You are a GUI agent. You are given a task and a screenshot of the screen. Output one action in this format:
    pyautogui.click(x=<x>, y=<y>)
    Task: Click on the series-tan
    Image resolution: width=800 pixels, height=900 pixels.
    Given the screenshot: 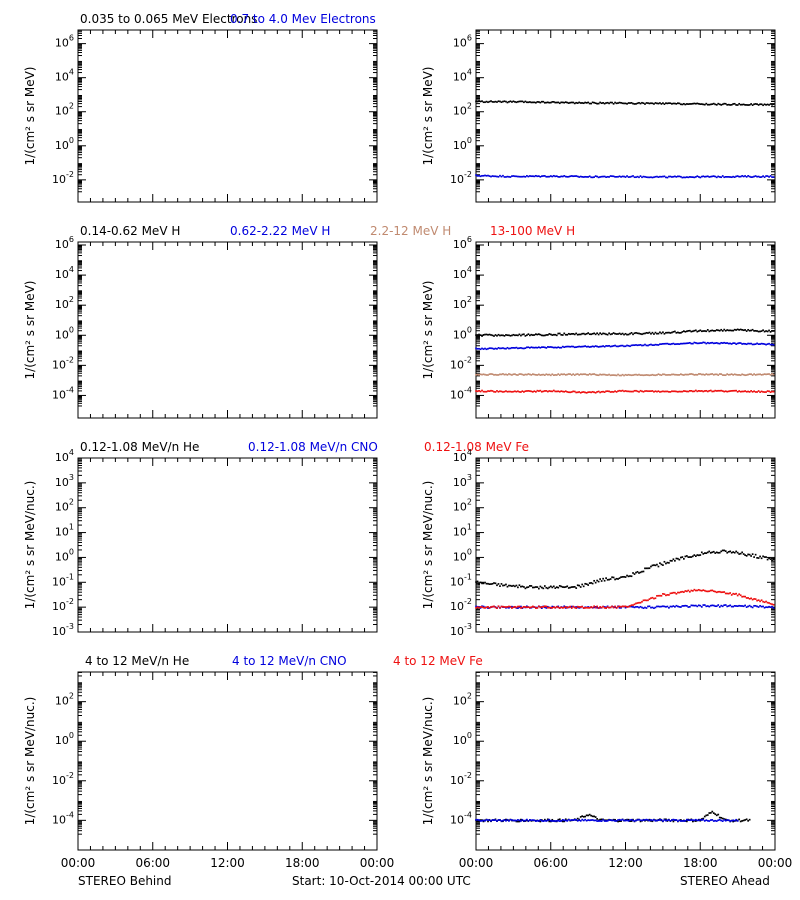 What is the action you would take?
    pyautogui.click(x=625, y=375)
    